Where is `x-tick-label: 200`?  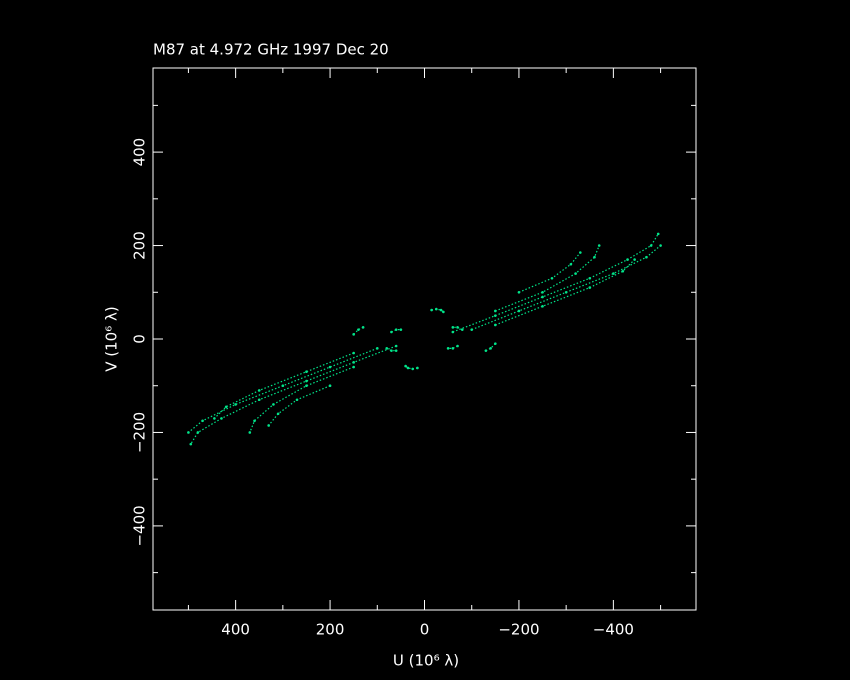 x-tick-label: 200 is located at coordinates (330, 630).